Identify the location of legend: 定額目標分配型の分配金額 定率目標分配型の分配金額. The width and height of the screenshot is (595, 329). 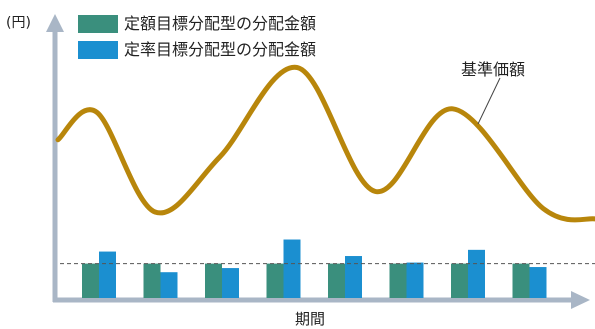
(228, 38).